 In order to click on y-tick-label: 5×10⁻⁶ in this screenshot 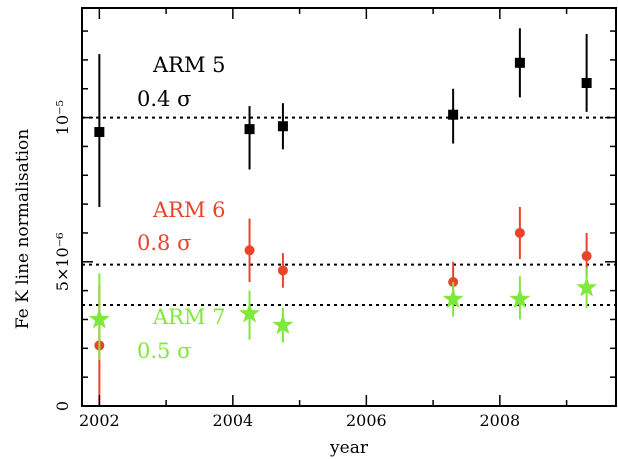, I will do `click(62, 261)`.